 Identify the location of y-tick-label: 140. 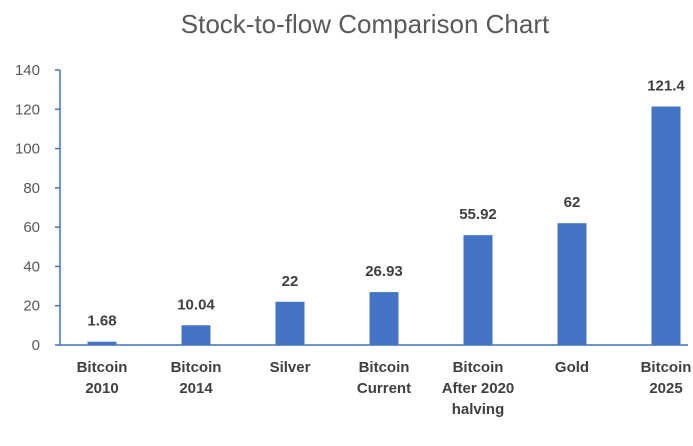
(27, 70).